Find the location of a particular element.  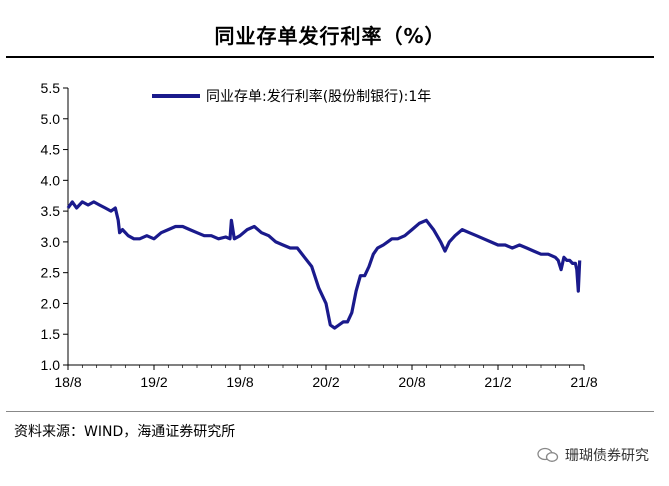

y-tick-label: 2.0 is located at coordinates (51, 303).